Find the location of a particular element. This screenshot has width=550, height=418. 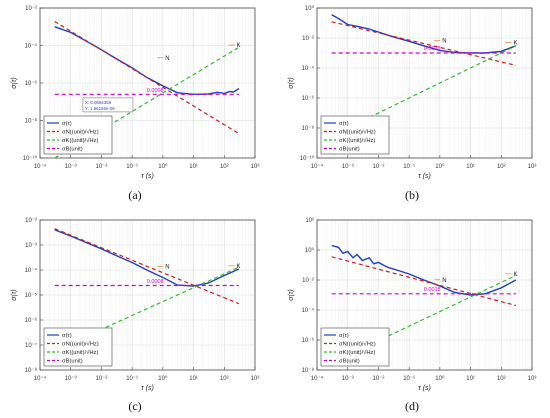

y-tick-label: 10⁻³ is located at coordinates (31, 246).